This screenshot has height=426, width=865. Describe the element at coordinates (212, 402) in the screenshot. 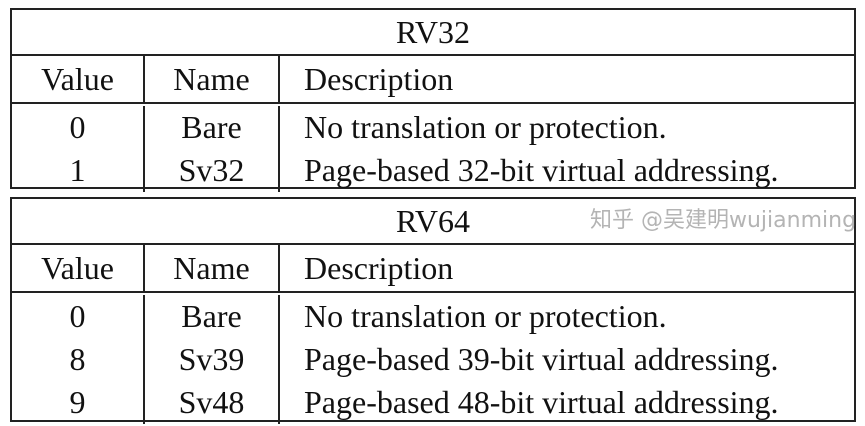

I see `cell-name: Sv48` at that location.